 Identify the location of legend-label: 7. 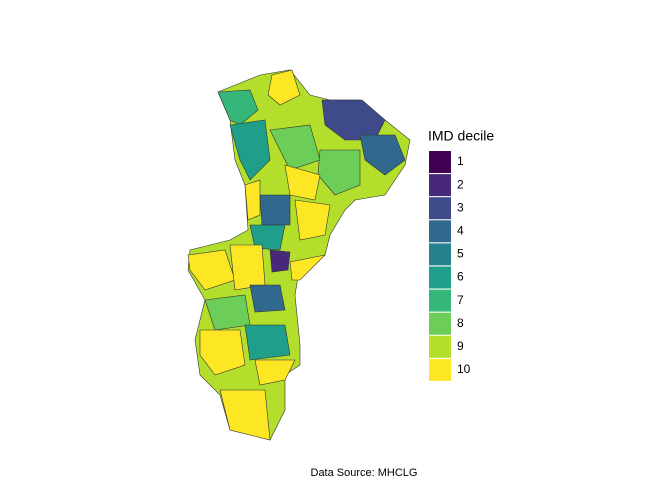
(460, 300).